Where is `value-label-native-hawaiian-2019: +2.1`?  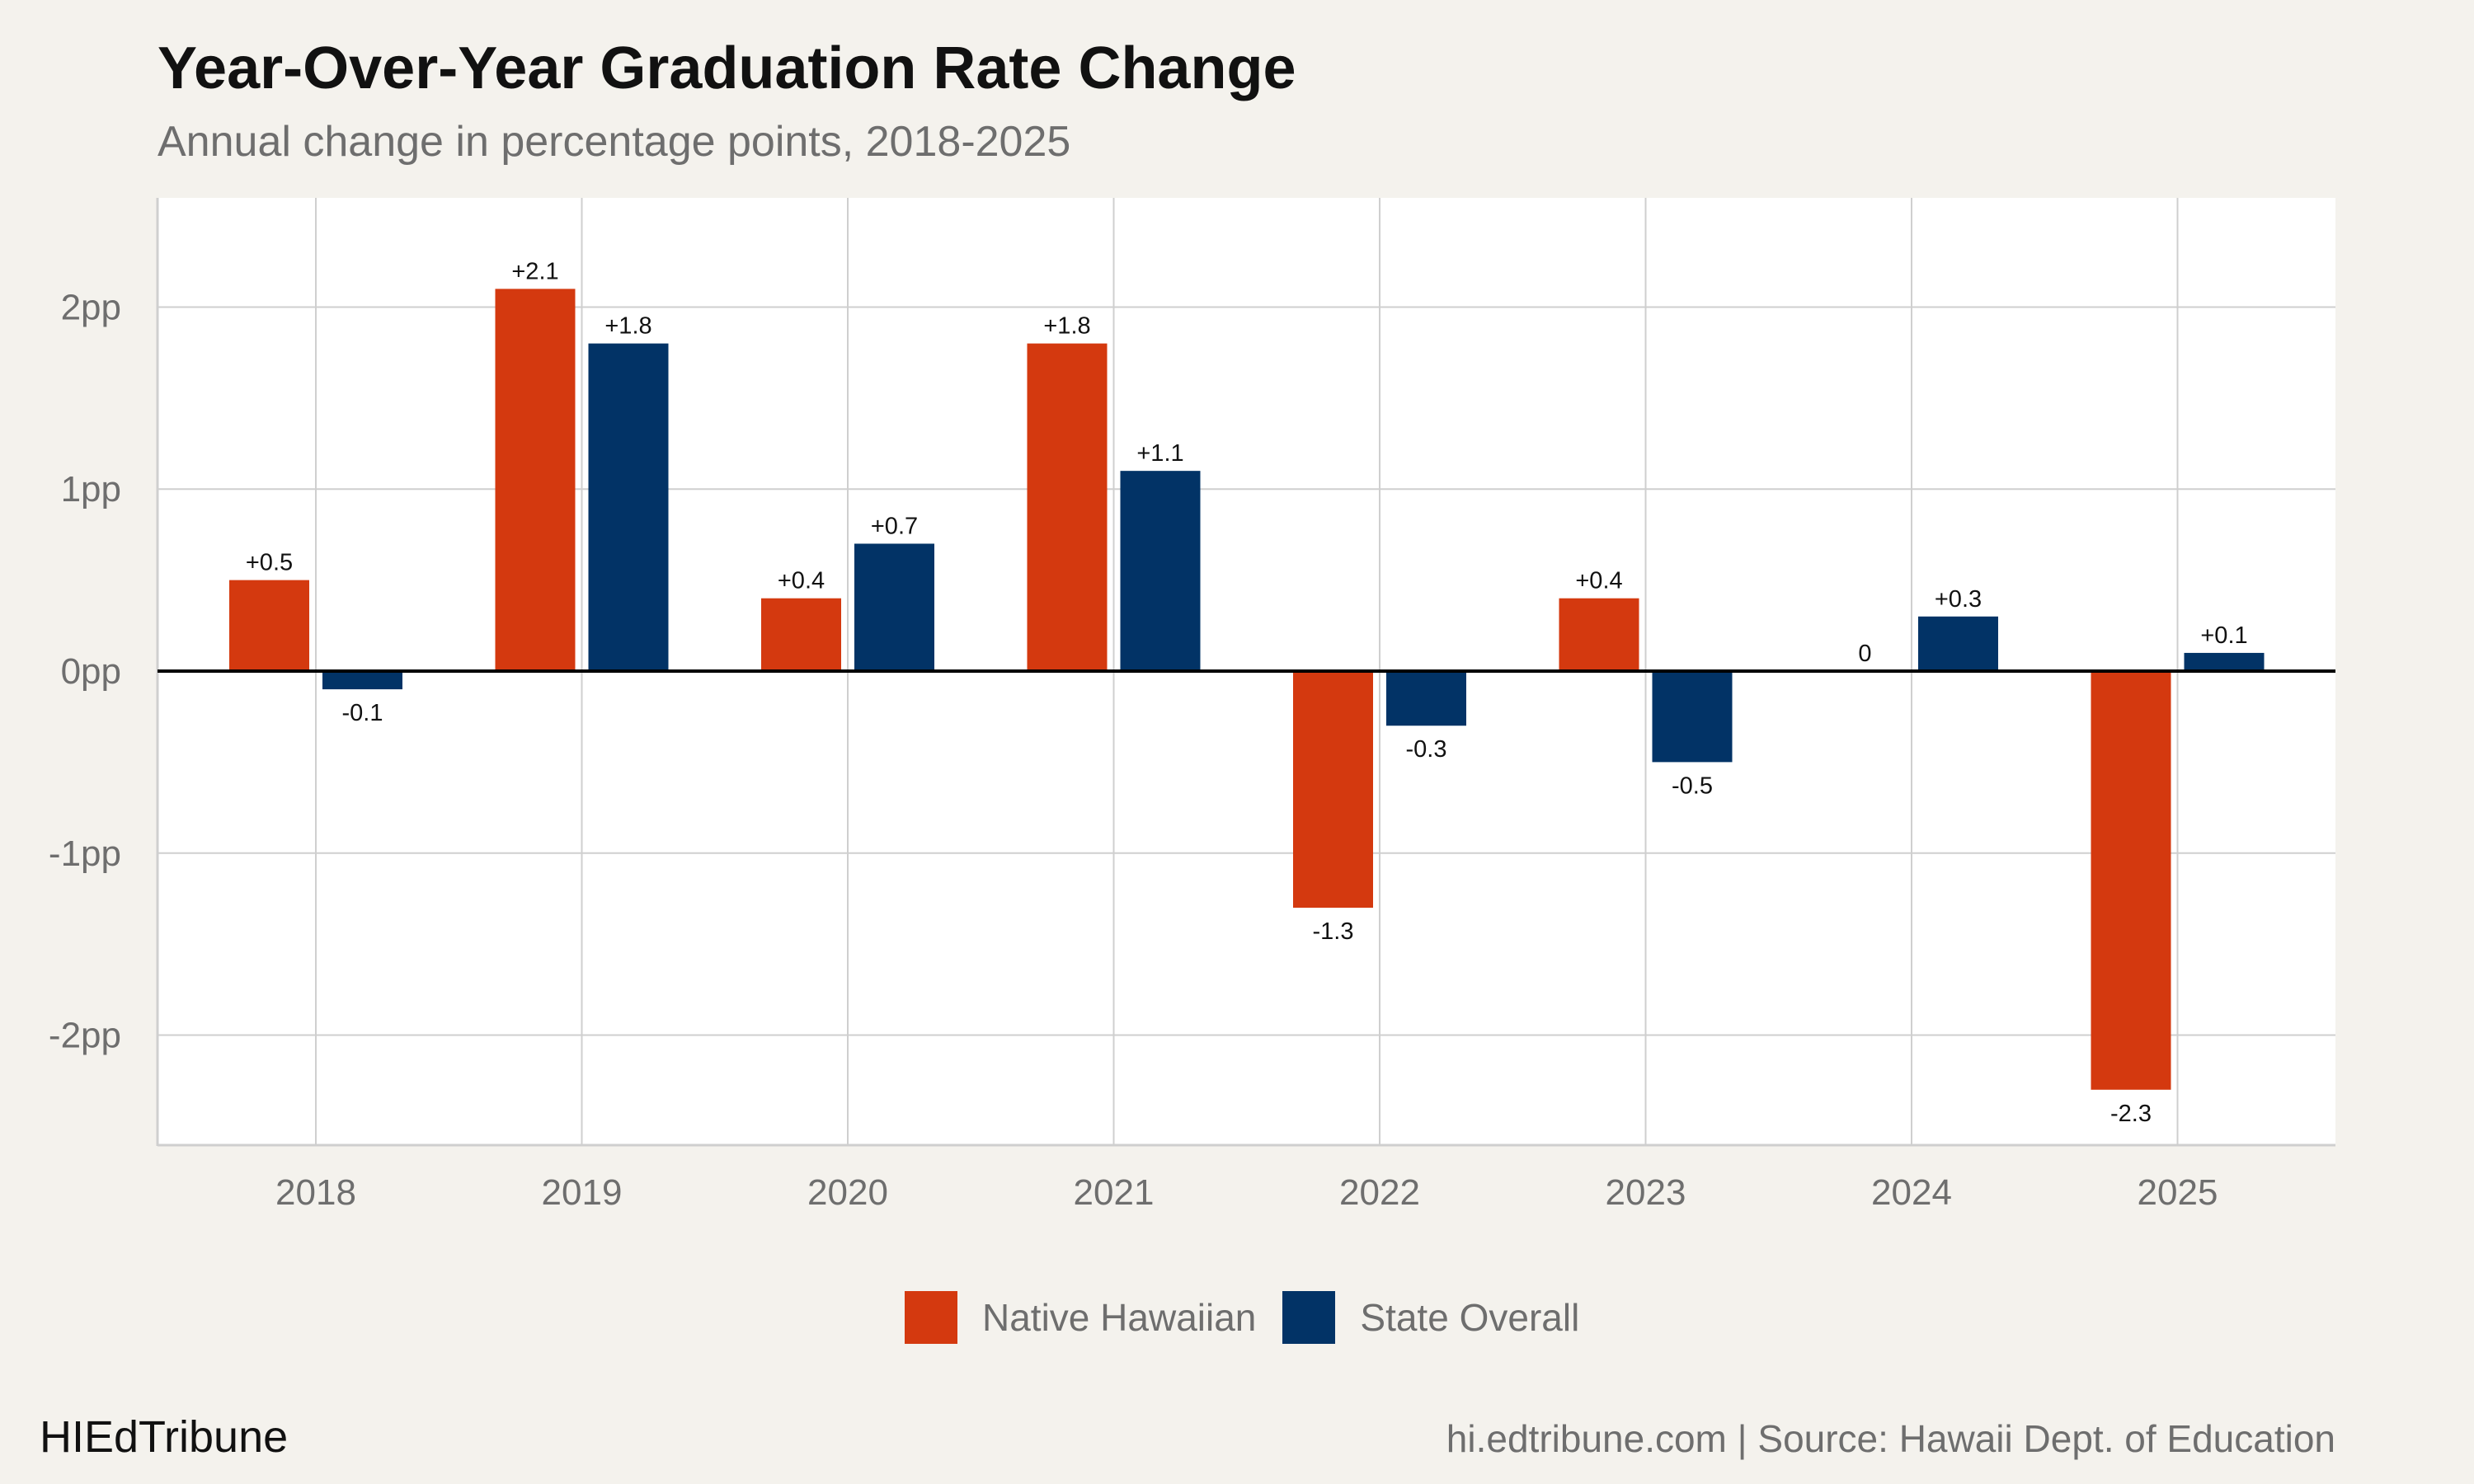
value-label-native-hawaiian-2019: +2.1 is located at coordinates (534, 271).